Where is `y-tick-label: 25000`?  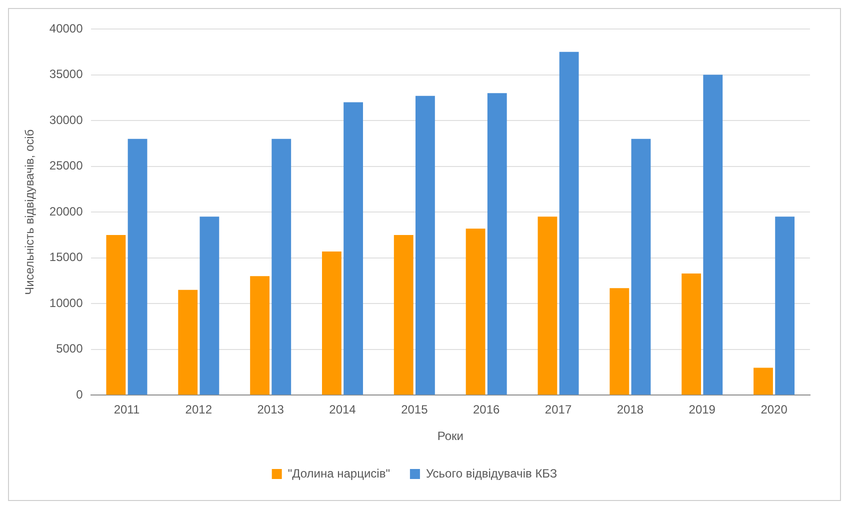 y-tick-label: 25000 is located at coordinates (66, 165).